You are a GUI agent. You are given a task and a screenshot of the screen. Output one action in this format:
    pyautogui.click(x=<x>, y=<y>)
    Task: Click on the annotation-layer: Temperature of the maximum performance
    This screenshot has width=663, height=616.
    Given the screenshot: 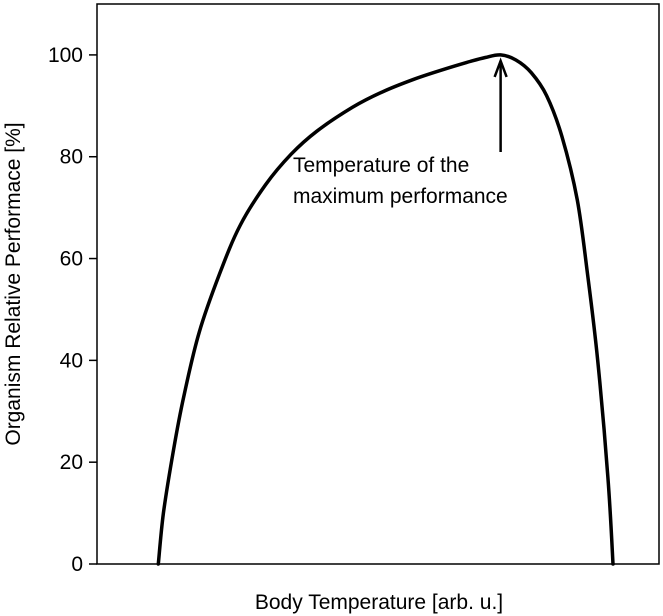 What is the action you would take?
    pyautogui.click(x=400, y=132)
    